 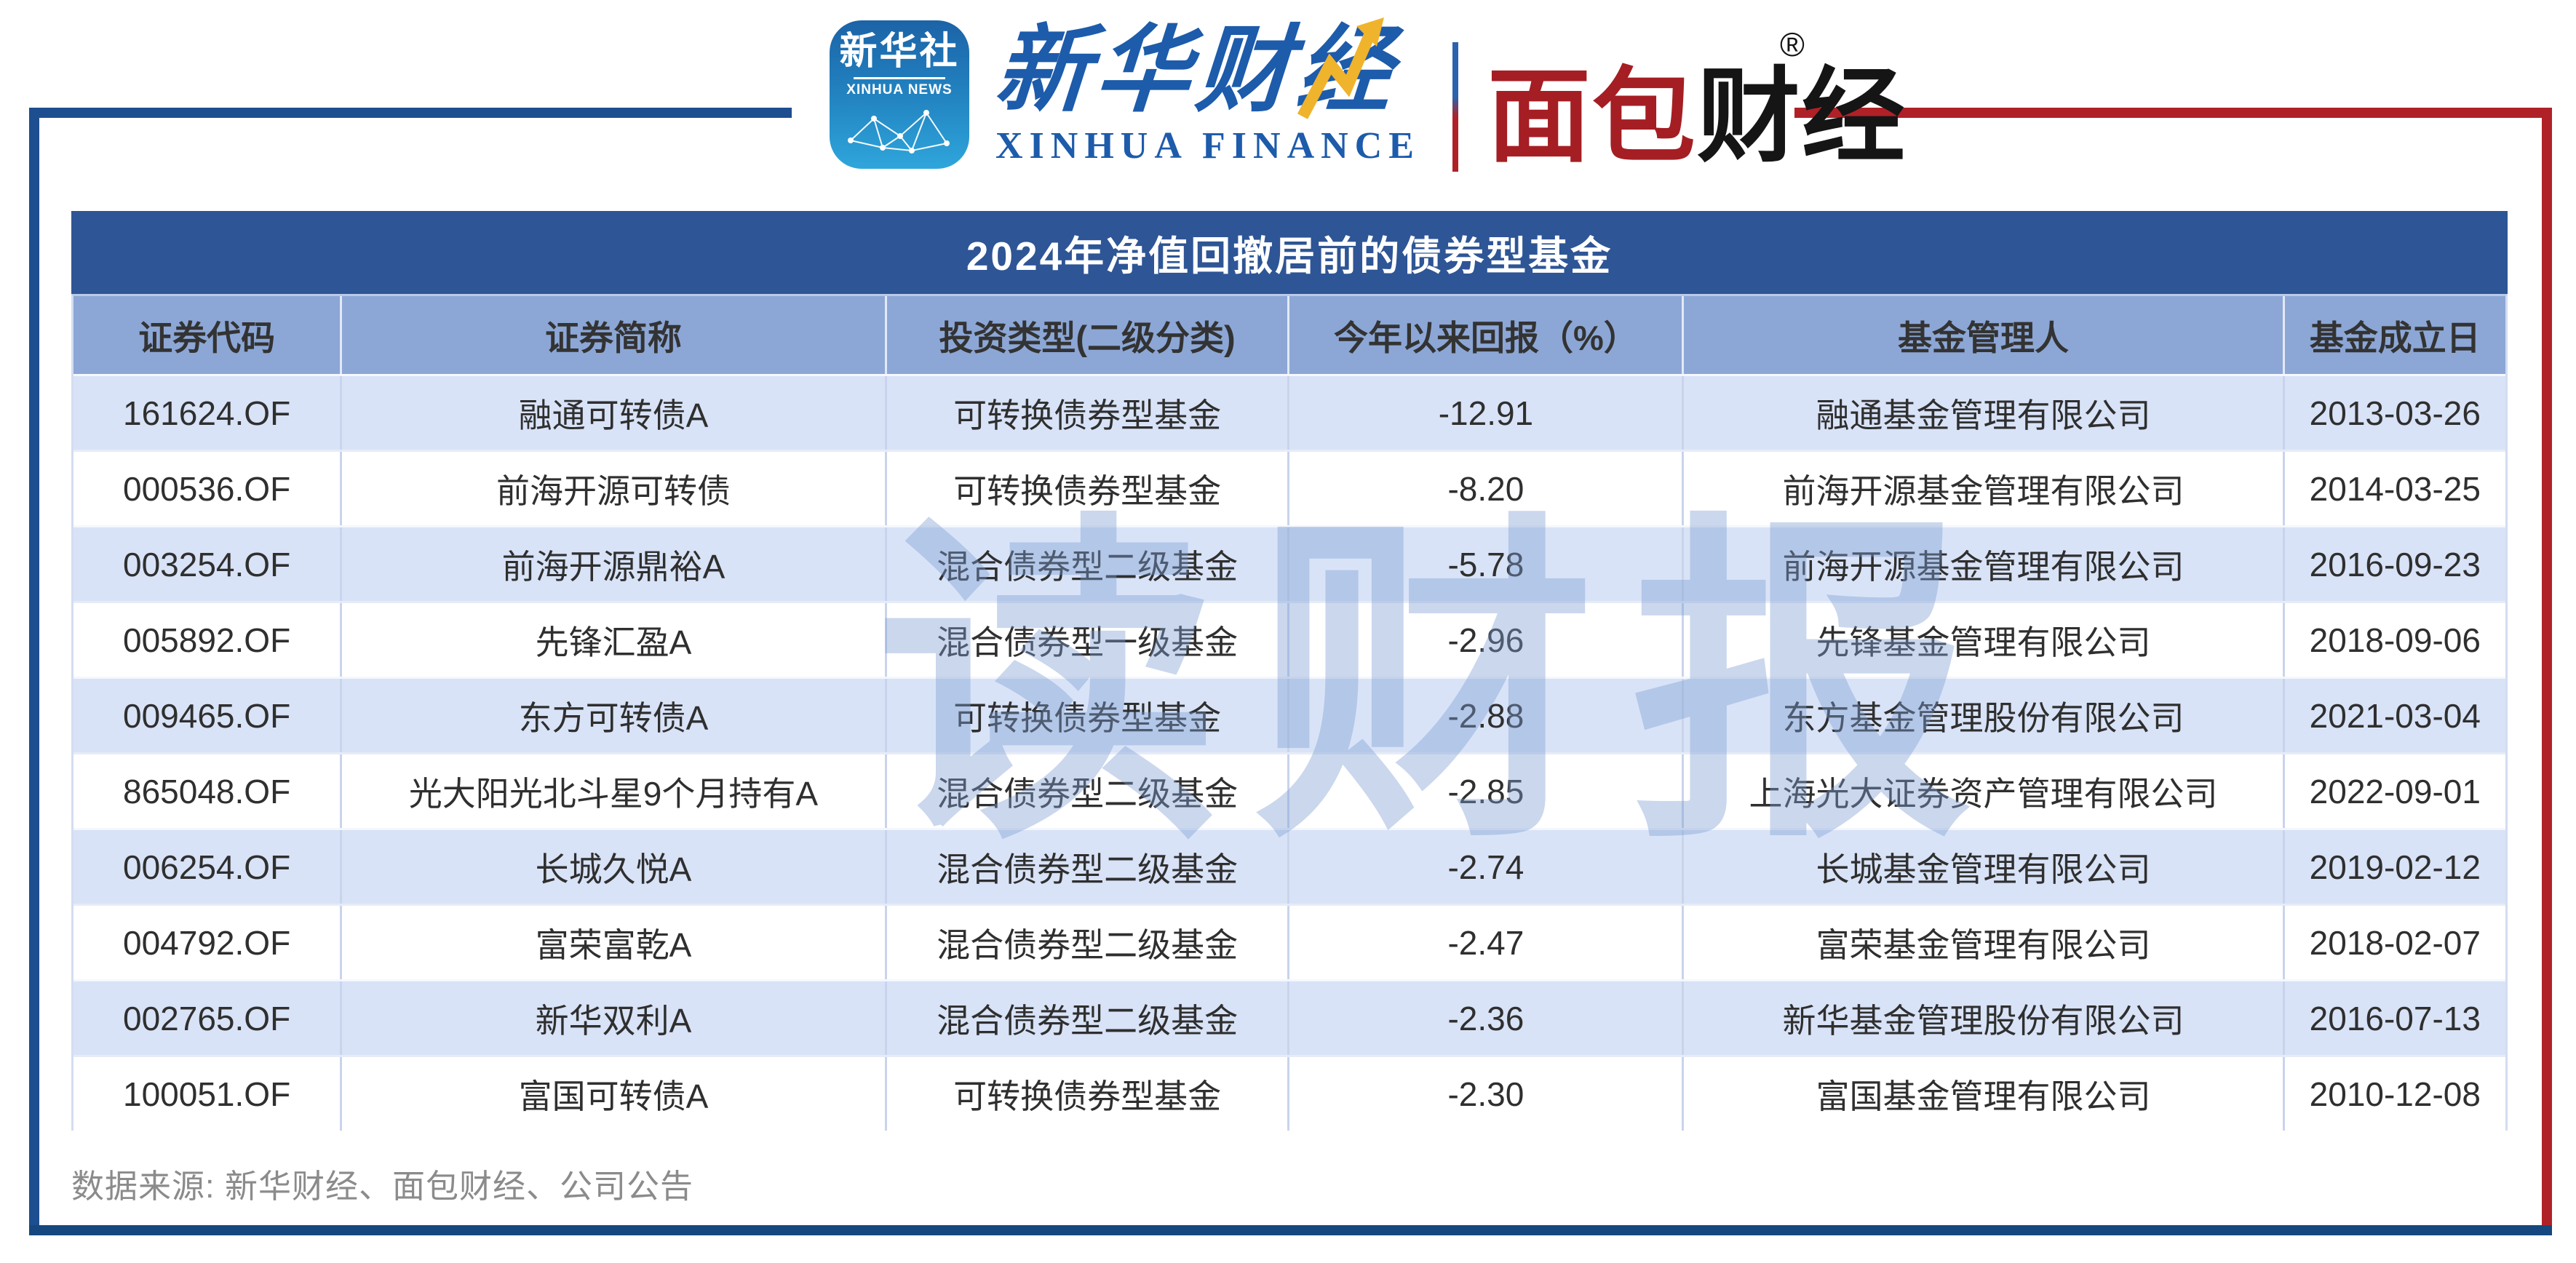 What do you see at coordinates (1985, 791) in the screenshot?
I see `cell-fund-manager: 上海光大证券资产管理有限公司` at bounding box center [1985, 791].